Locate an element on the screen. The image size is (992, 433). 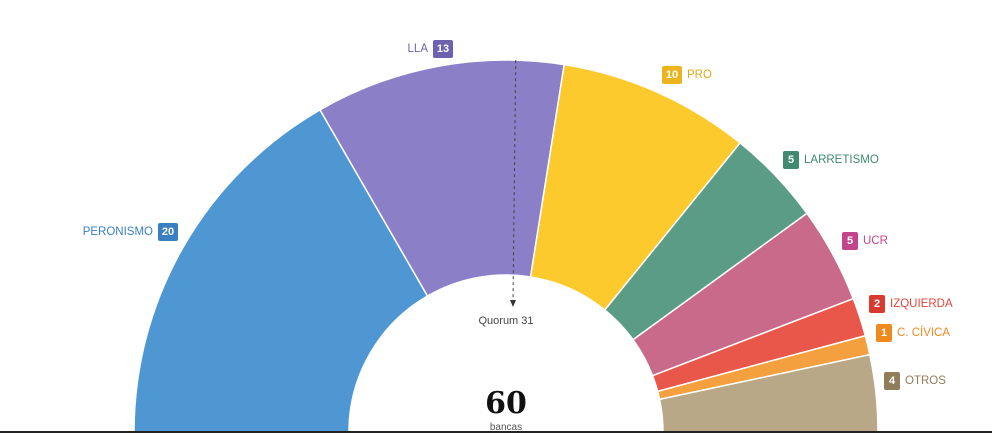
quorum-label: Quorum 31 is located at coordinates (505, 321).